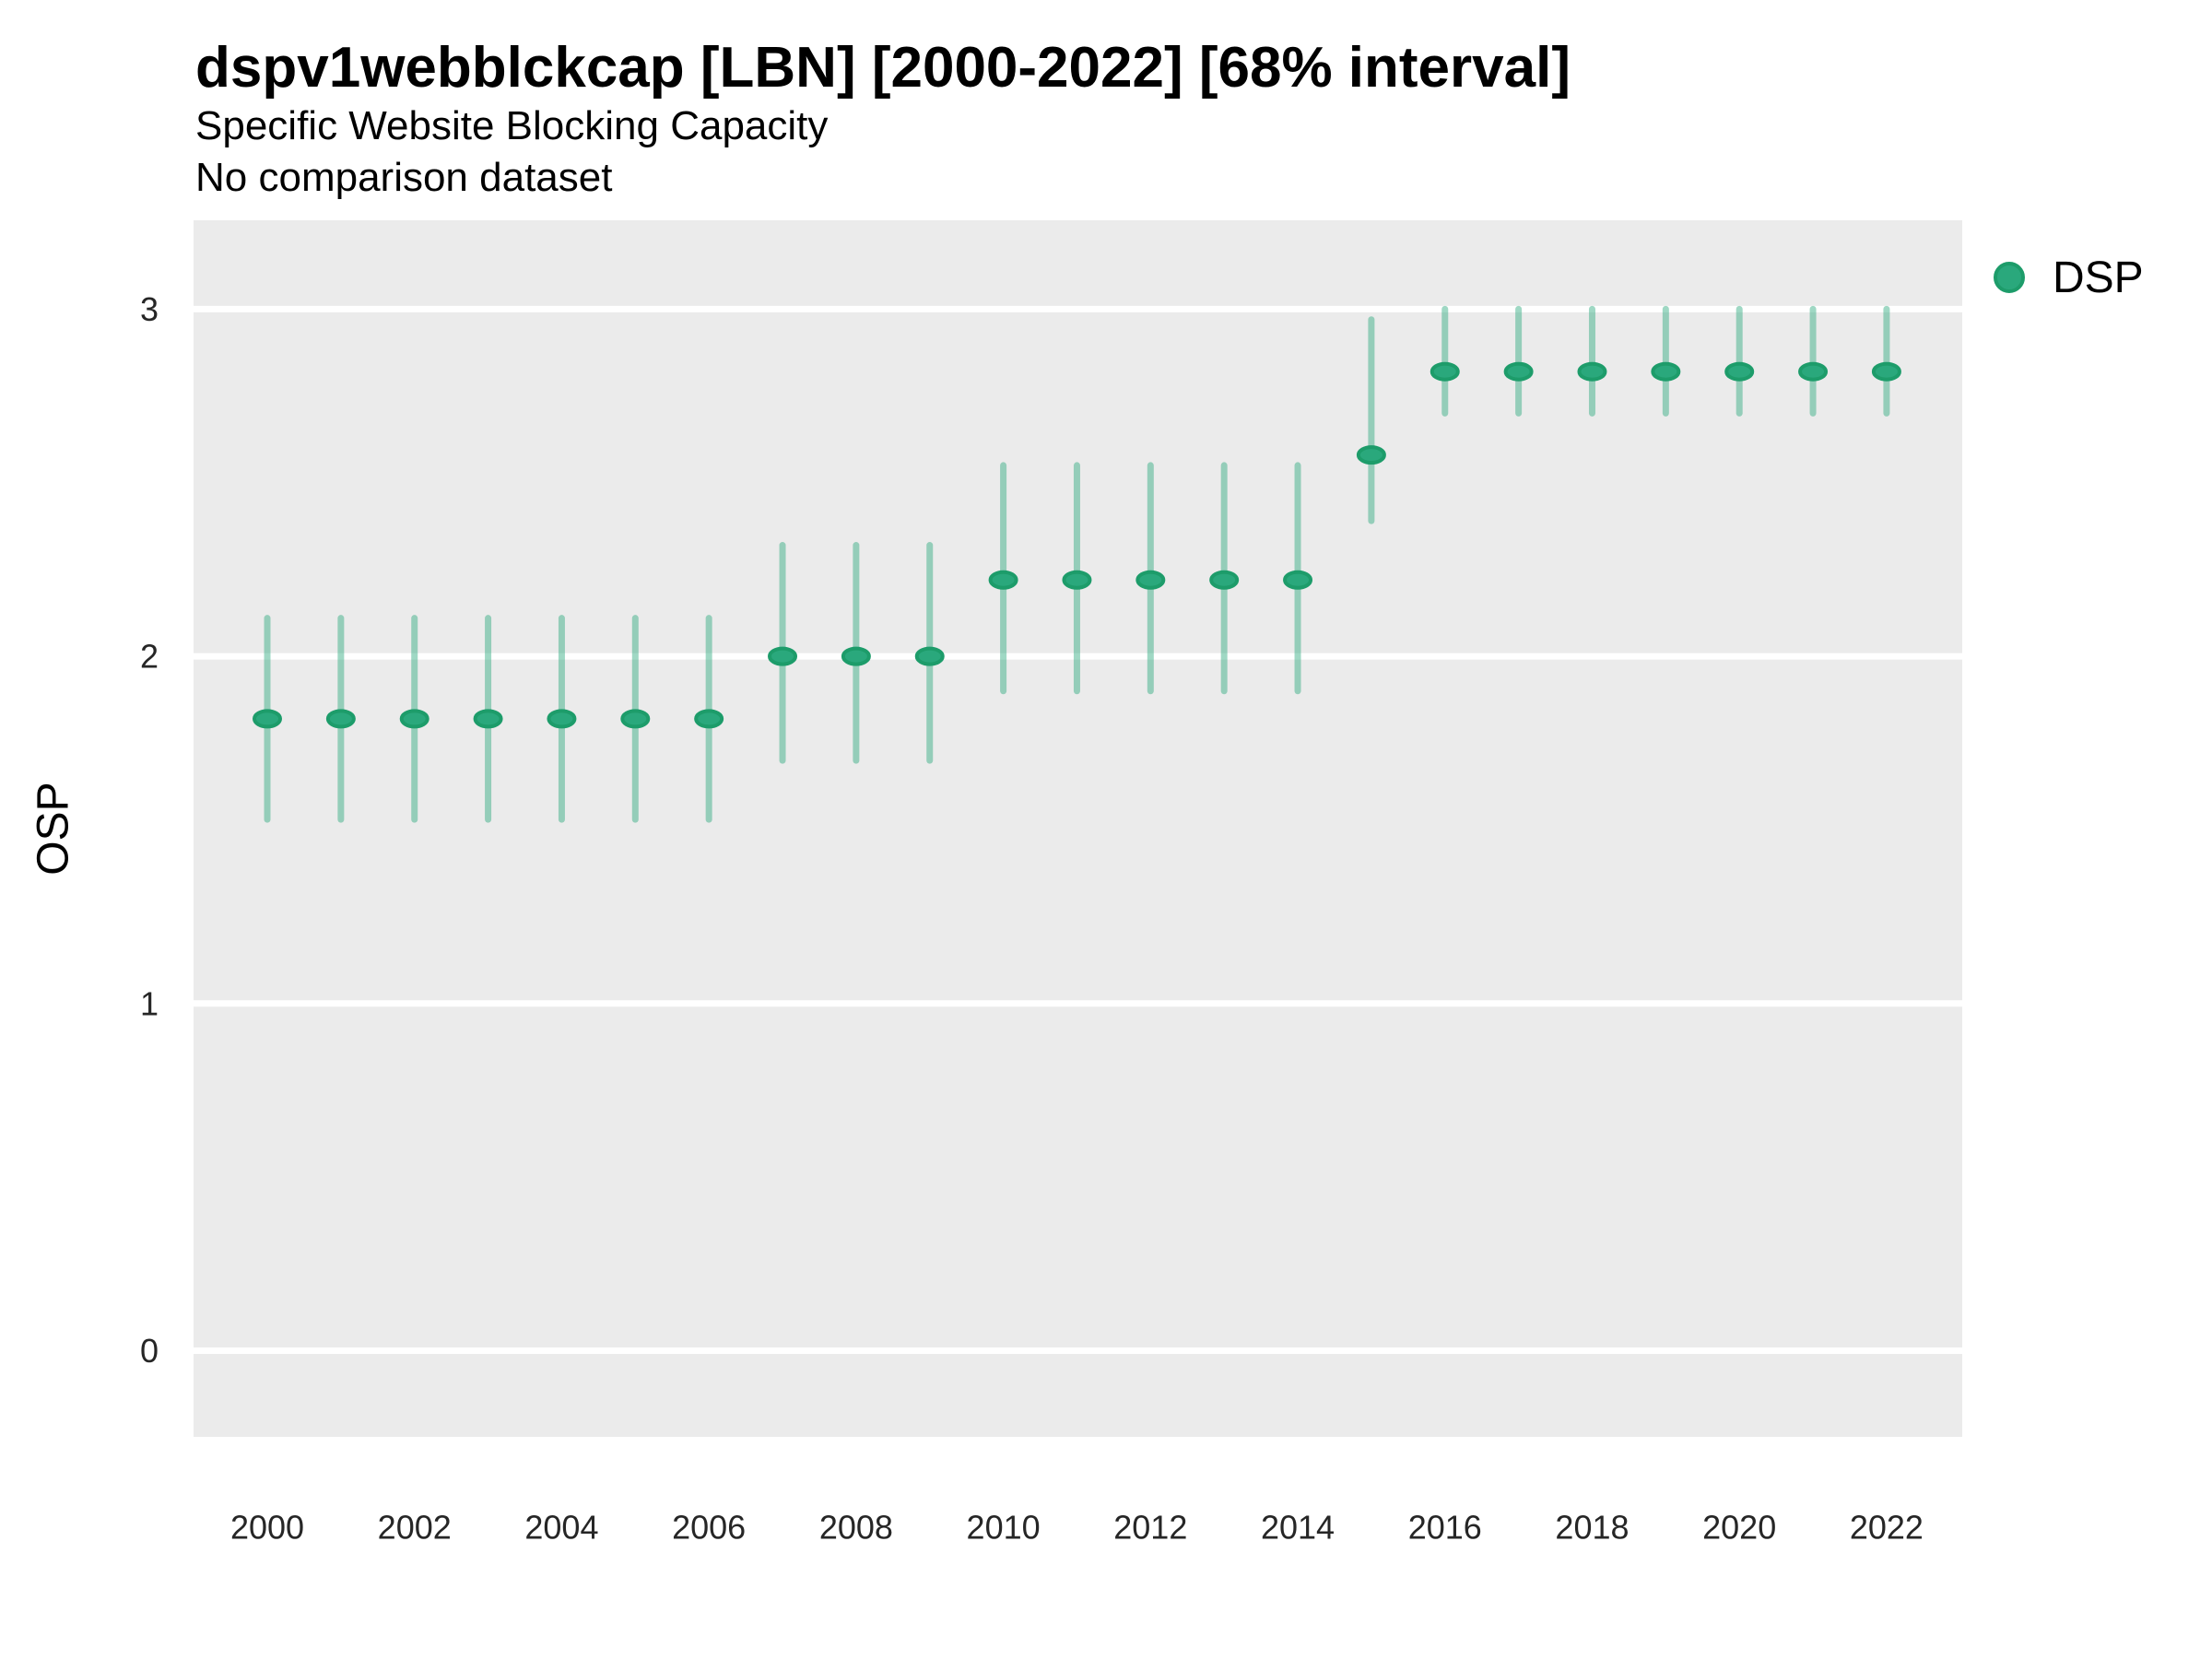 The width and height of the screenshot is (2212, 1659). Describe the element at coordinates (1887, 1528) in the screenshot. I see `x-tick-label-2022: 2022` at that location.